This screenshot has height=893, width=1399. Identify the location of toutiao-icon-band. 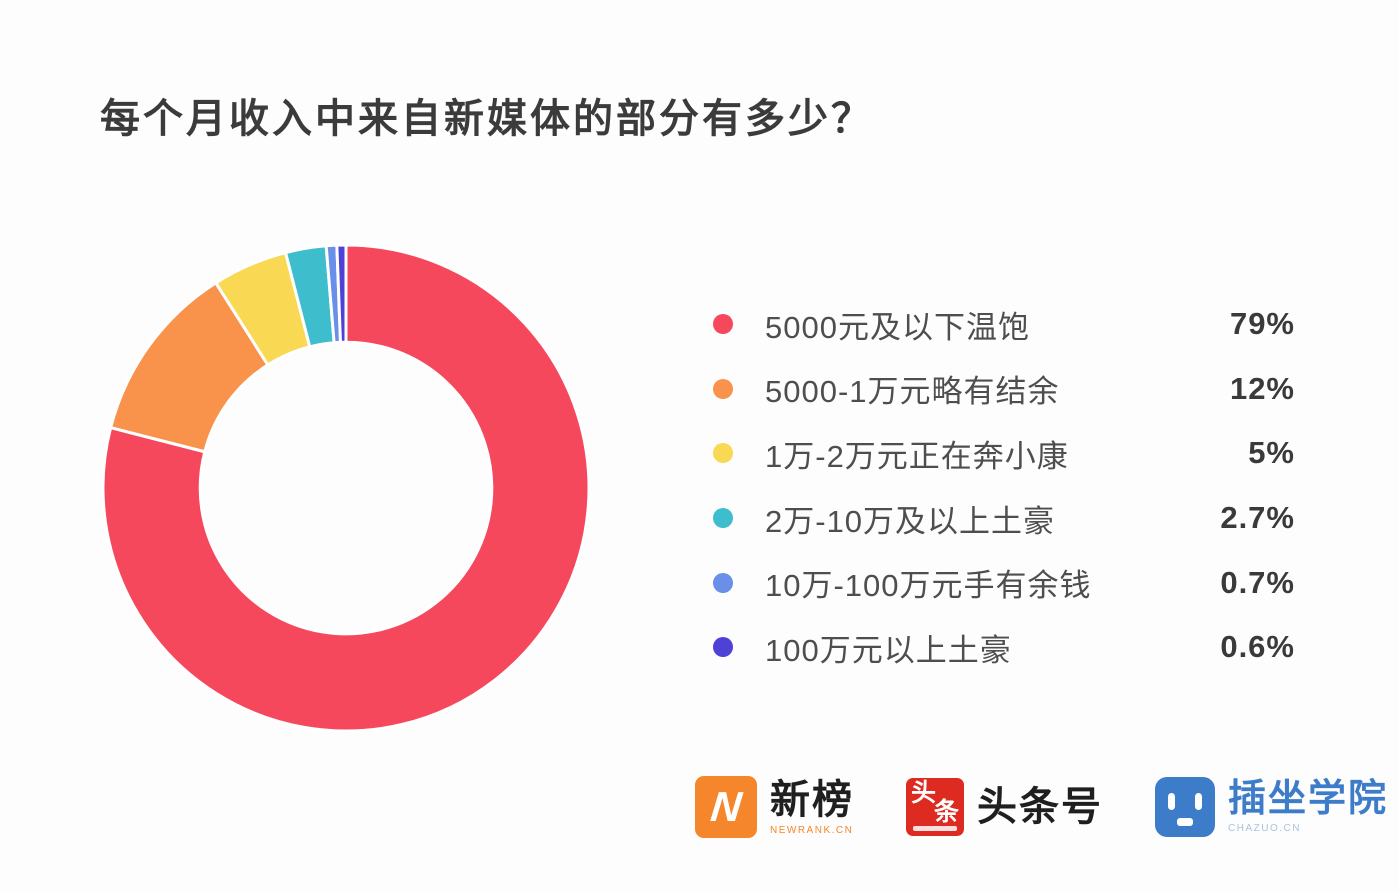
(935, 828).